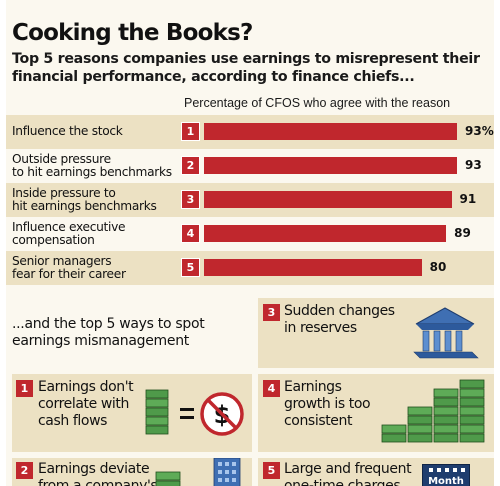 The height and width of the screenshot is (486, 500). I want to click on bar-category-label-line: fear for their career, so click(69, 274).